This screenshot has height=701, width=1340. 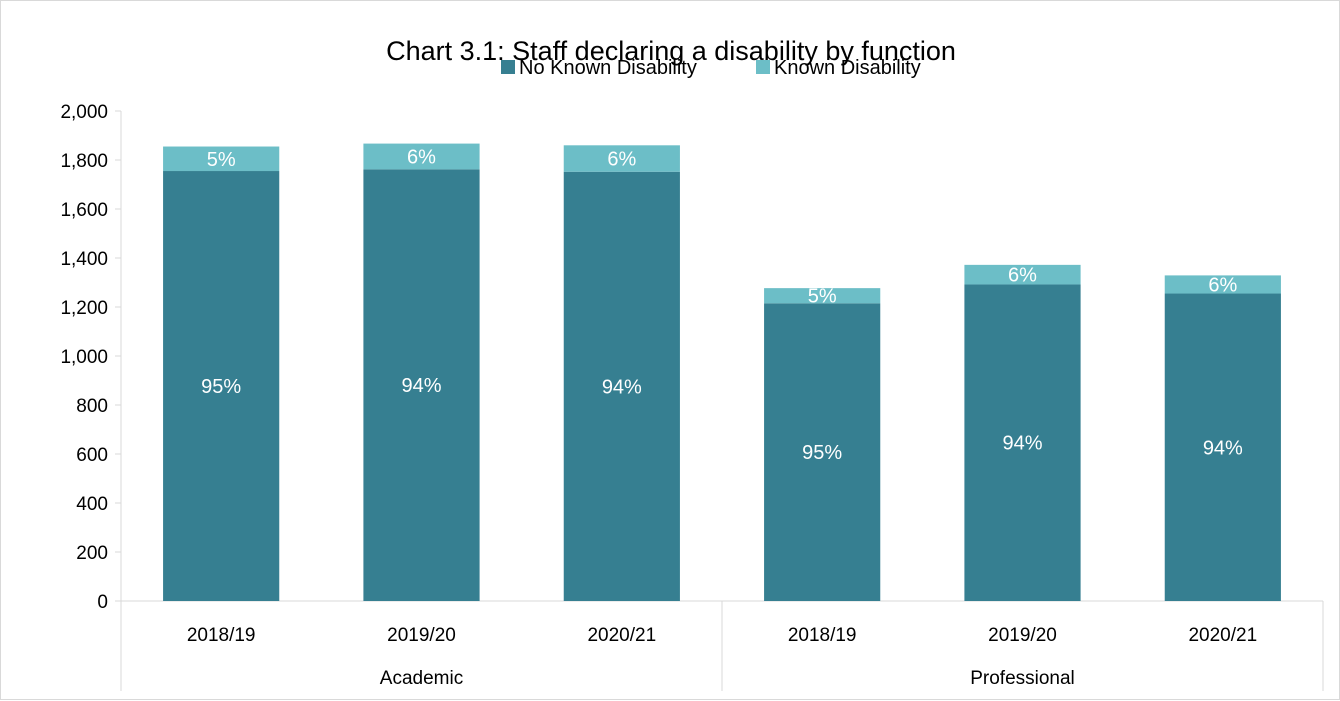 What do you see at coordinates (84, 259) in the screenshot?
I see `y-tick-label: 1,400` at bounding box center [84, 259].